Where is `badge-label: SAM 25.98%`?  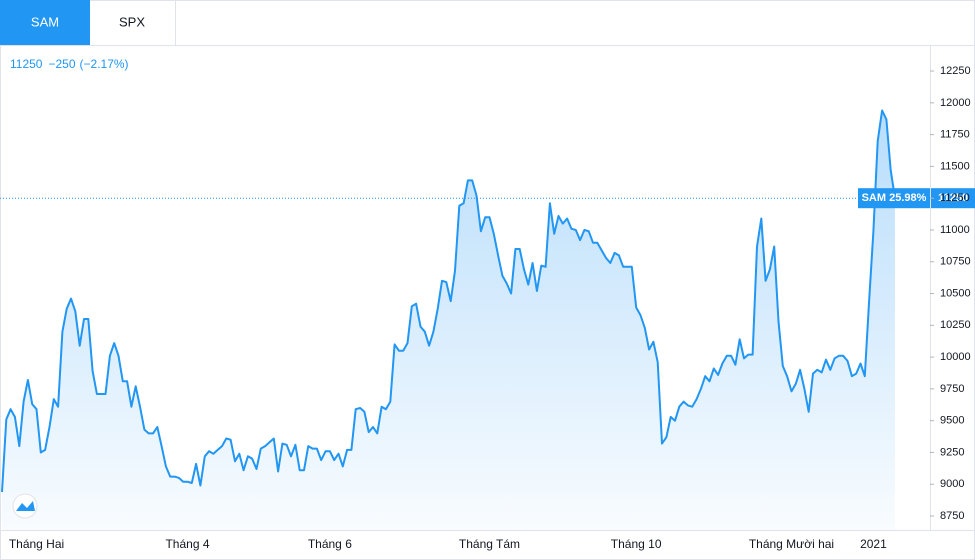 badge-label: SAM 25.98% is located at coordinates (894, 198).